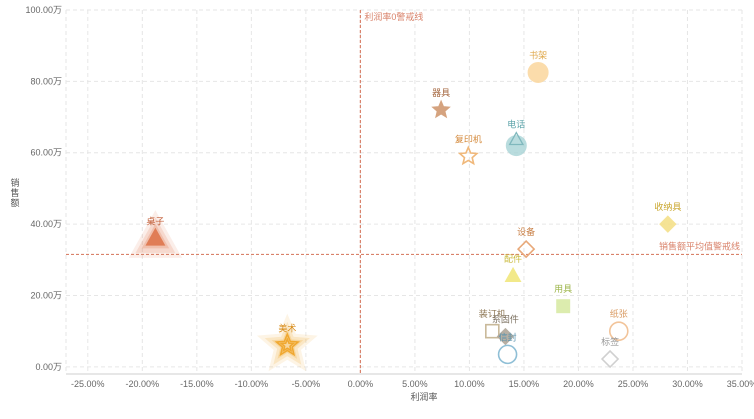  What do you see at coordinates (287, 327) in the screenshot?
I see `point-14-label: 美术` at bounding box center [287, 327].